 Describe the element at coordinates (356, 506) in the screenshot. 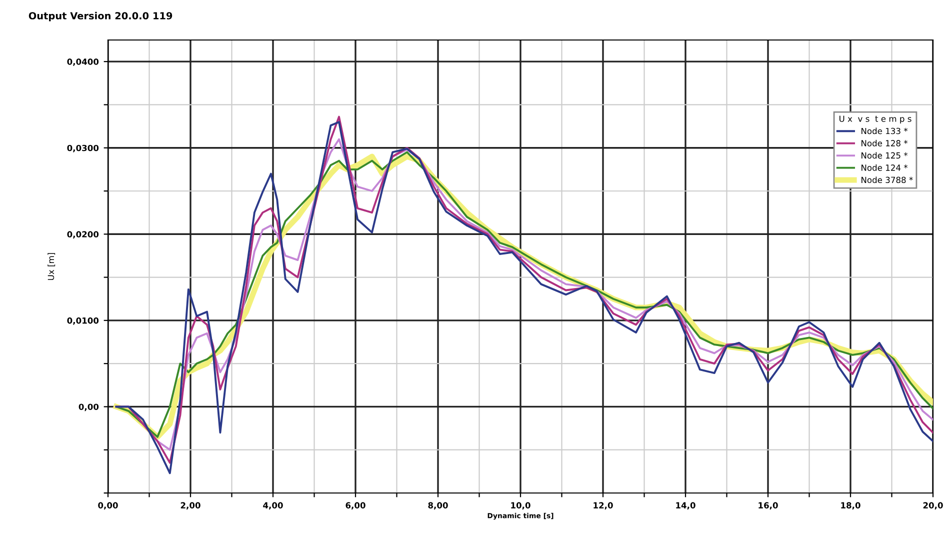

I see `x-tick-label: 6,00` at that location.